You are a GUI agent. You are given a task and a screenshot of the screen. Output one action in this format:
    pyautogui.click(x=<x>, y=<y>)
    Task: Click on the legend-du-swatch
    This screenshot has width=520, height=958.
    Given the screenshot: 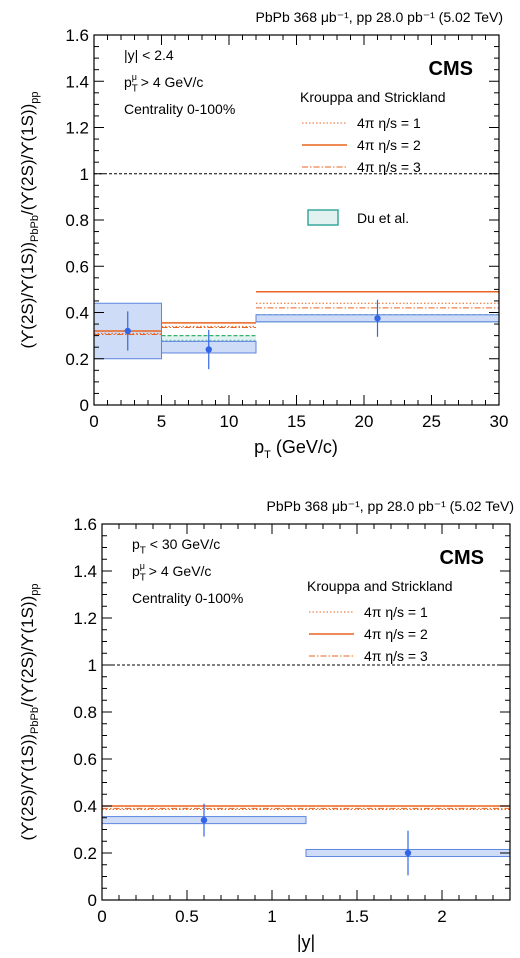 What is the action you would take?
    pyautogui.click(x=323, y=217)
    